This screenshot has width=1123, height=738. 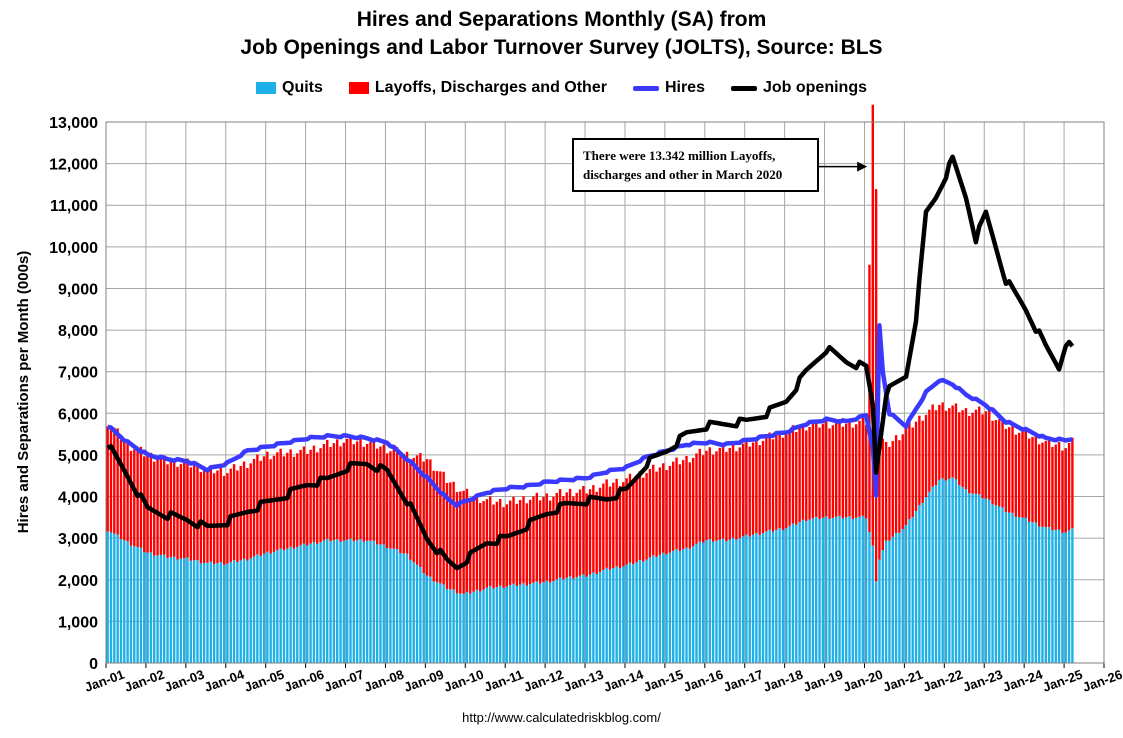 I want to click on legend-swatch-layoffs, so click(x=358, y=88).